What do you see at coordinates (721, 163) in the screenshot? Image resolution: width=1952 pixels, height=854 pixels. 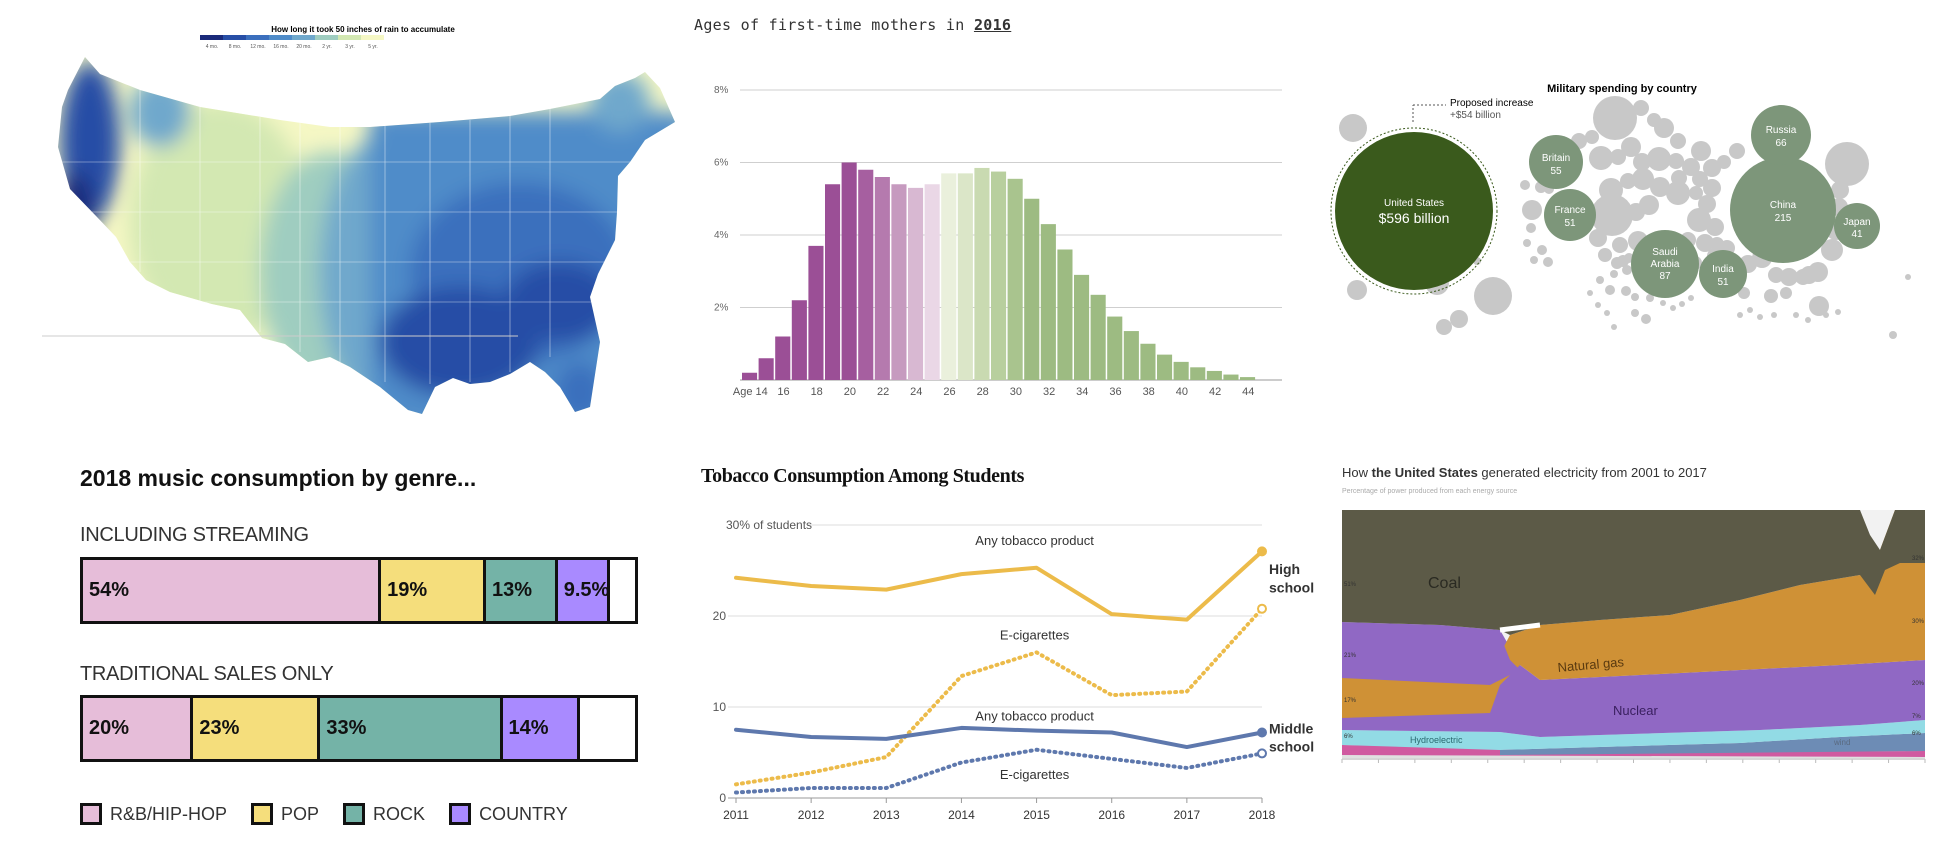 I see `mothers-ytick: 6%` at bounding box center [721, 163].